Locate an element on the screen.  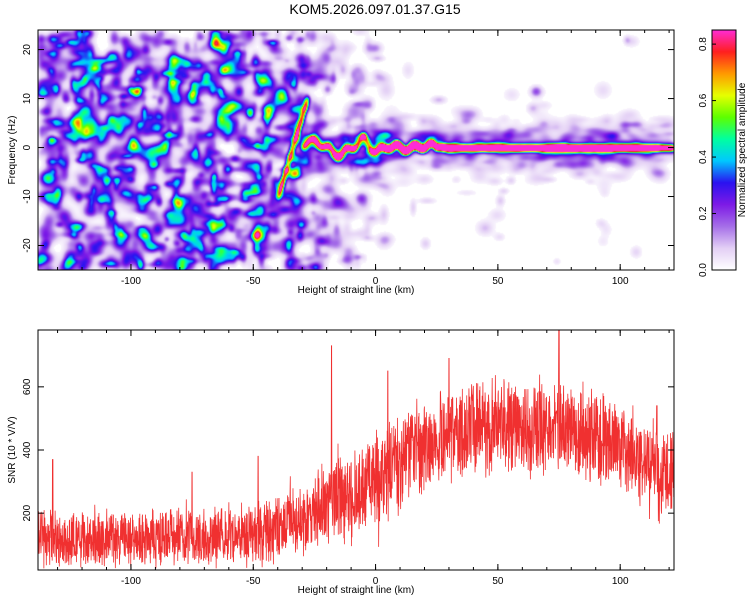
colorbar-gradient is located at coordinates (724, 150).